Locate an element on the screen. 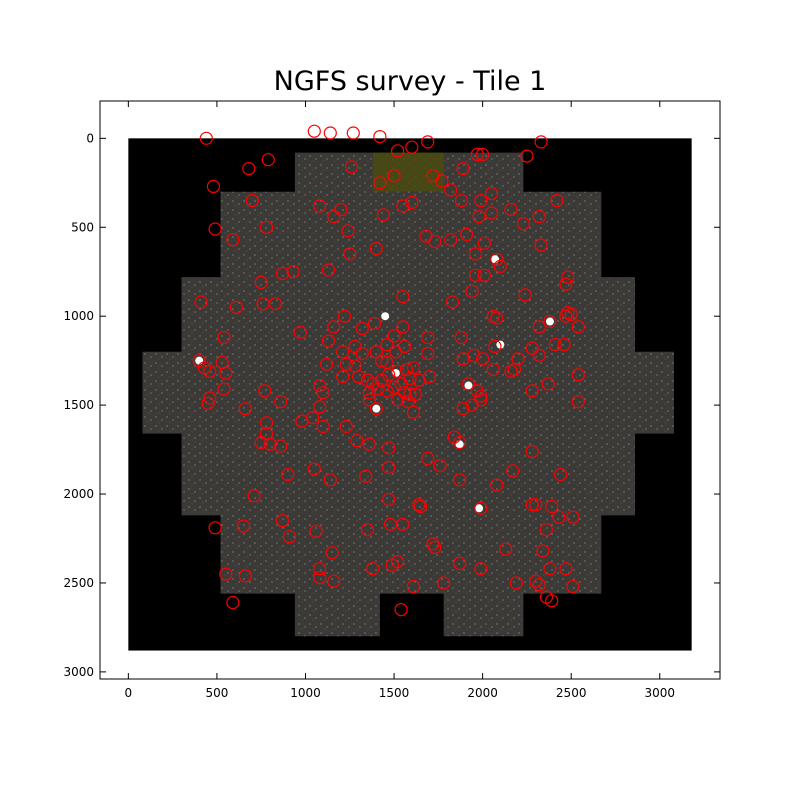  y-tick-label: 1500 is located at coordinates (78, 405).